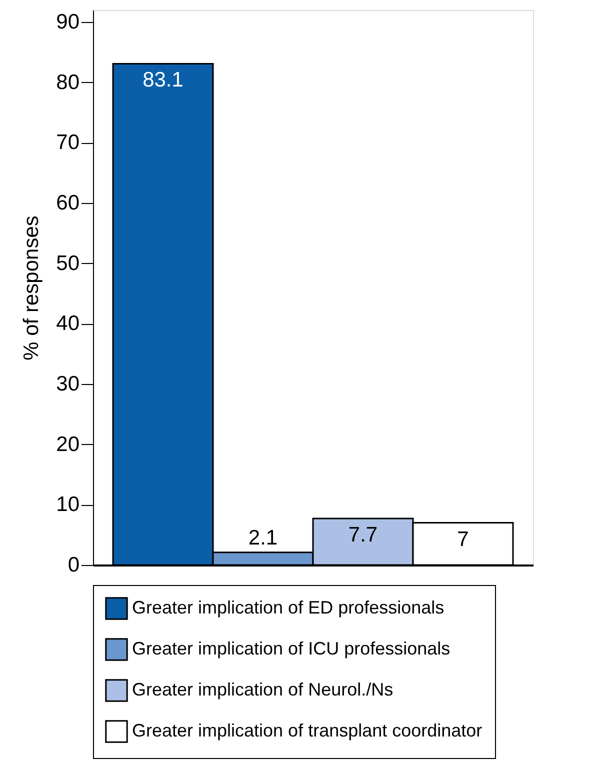 The height and width of the screenshot is (778, 609). What do you see at coordinates (291, 648) in the screenshot?
I see `legend-label: Greater implication of ICU professionals` at bounding box center [291, 648].